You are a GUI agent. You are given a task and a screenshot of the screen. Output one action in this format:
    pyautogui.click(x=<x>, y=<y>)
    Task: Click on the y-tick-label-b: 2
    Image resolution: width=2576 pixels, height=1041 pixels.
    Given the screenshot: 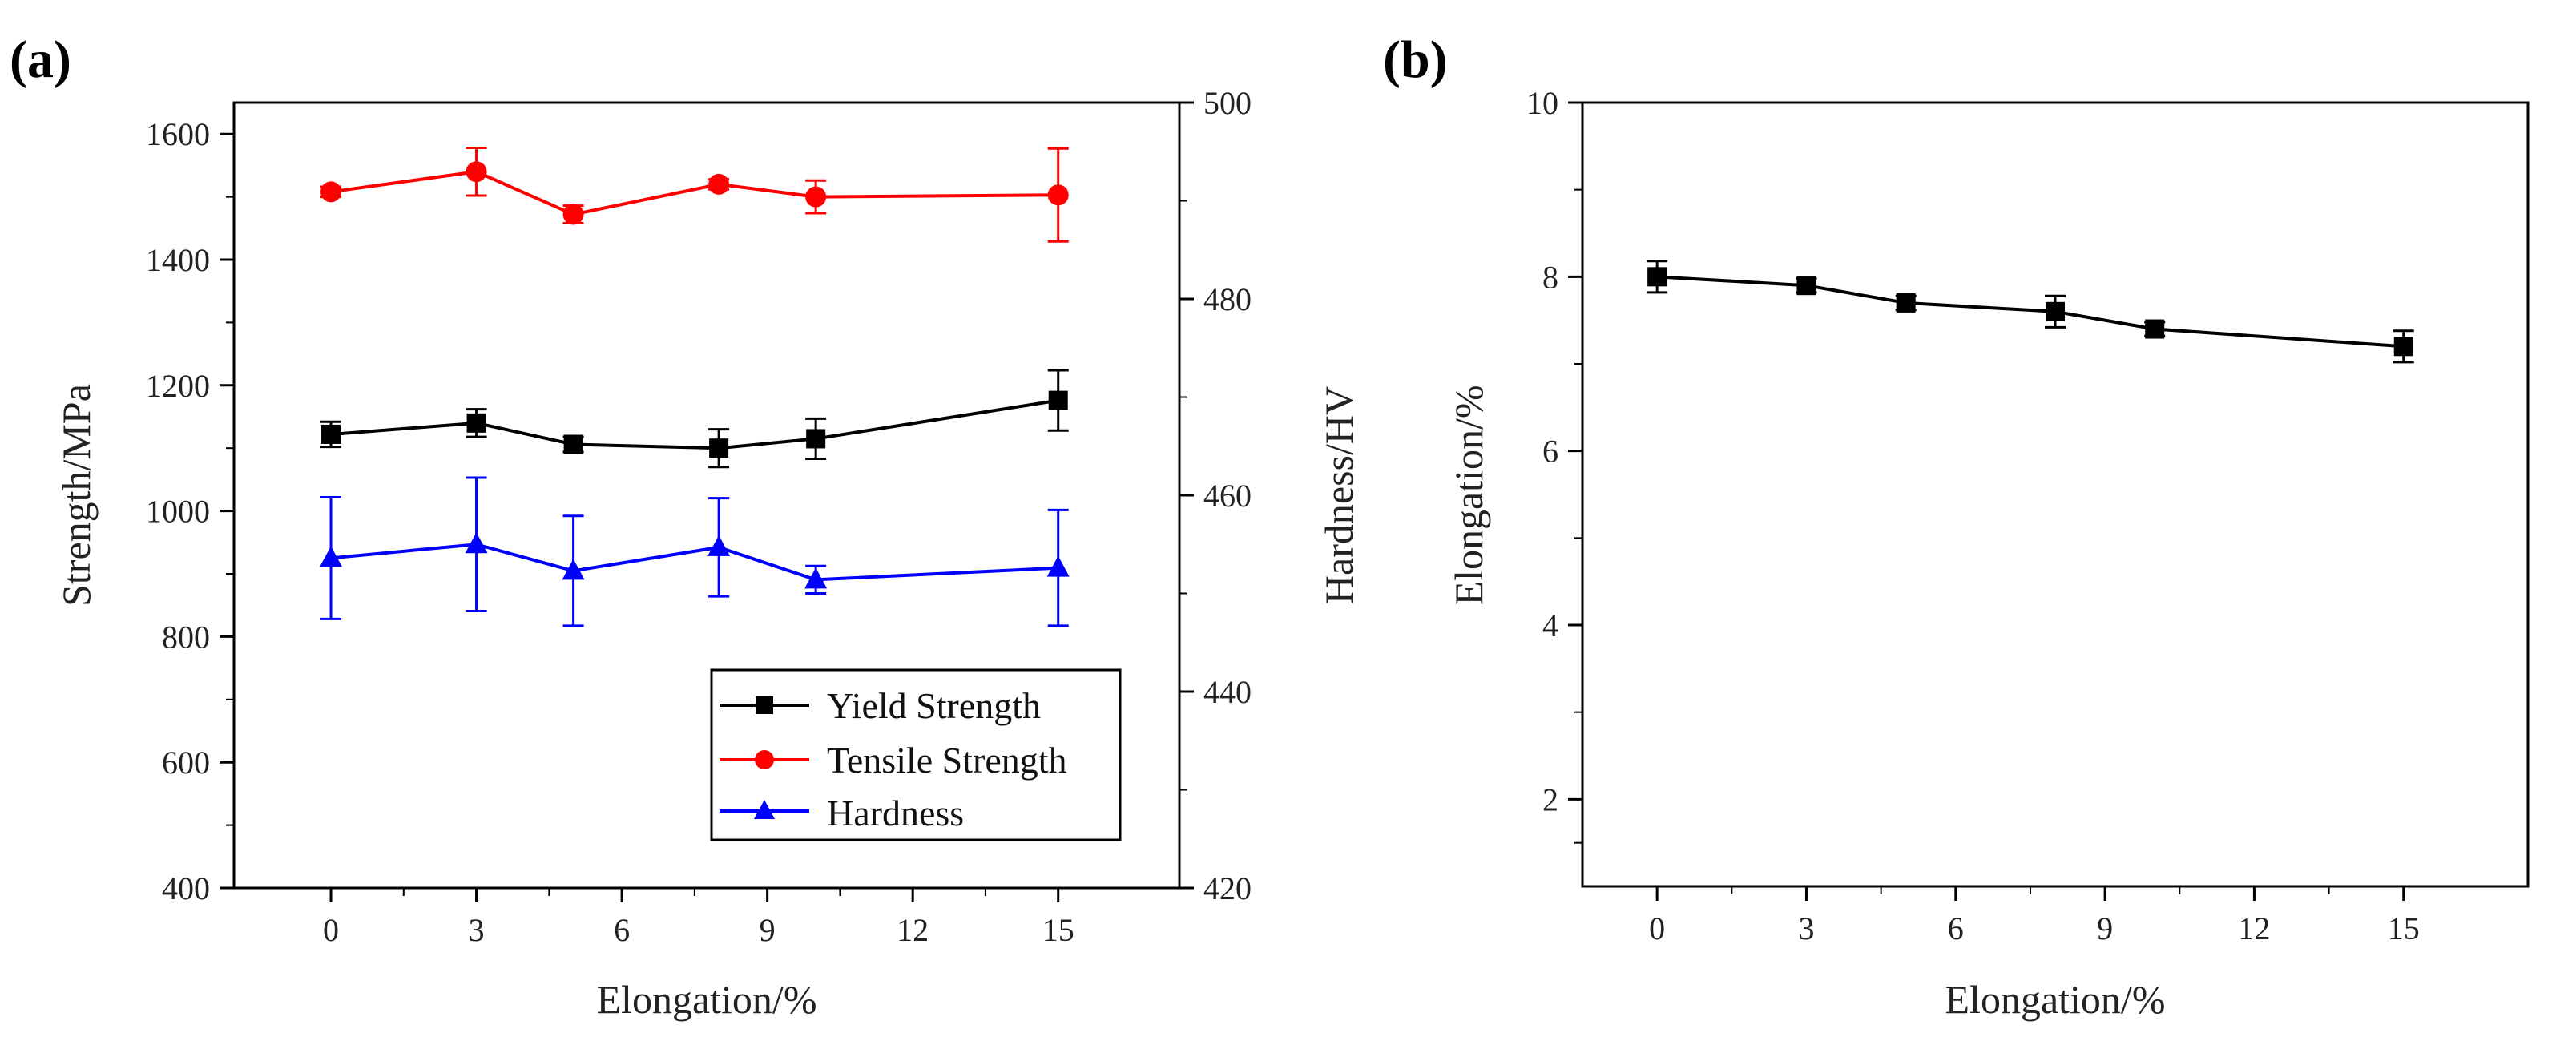 What is the action you would take?
    pyautogui.click(x=1550, y=799)
    